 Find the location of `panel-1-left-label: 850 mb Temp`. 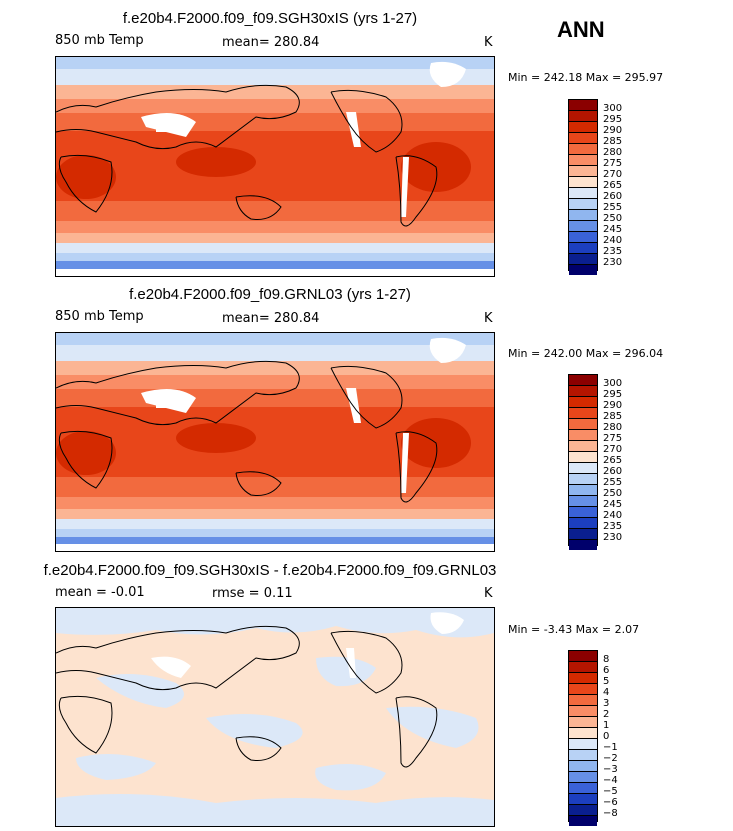

panel-1-left-label: 850 mb Temp is located at coordinates (99, 40).